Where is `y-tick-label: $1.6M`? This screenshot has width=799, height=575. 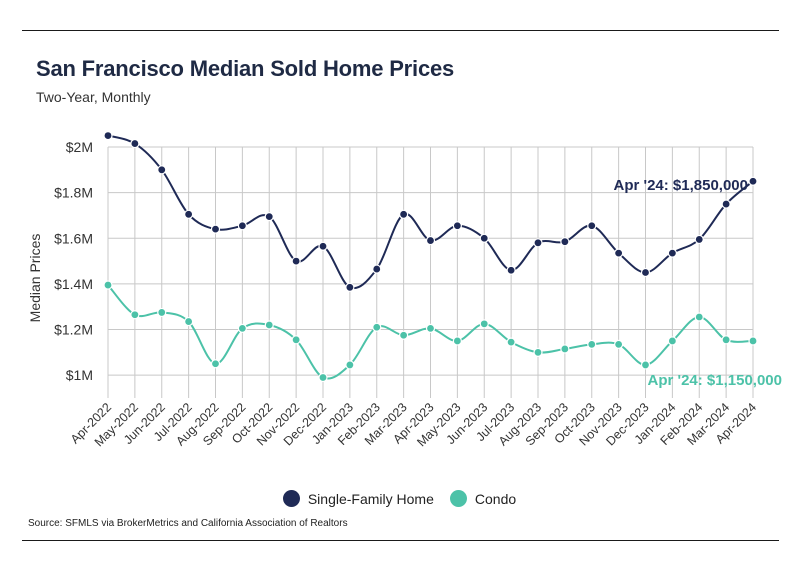 y-tick-label: $1.6M is located at coordinates (73, 238).